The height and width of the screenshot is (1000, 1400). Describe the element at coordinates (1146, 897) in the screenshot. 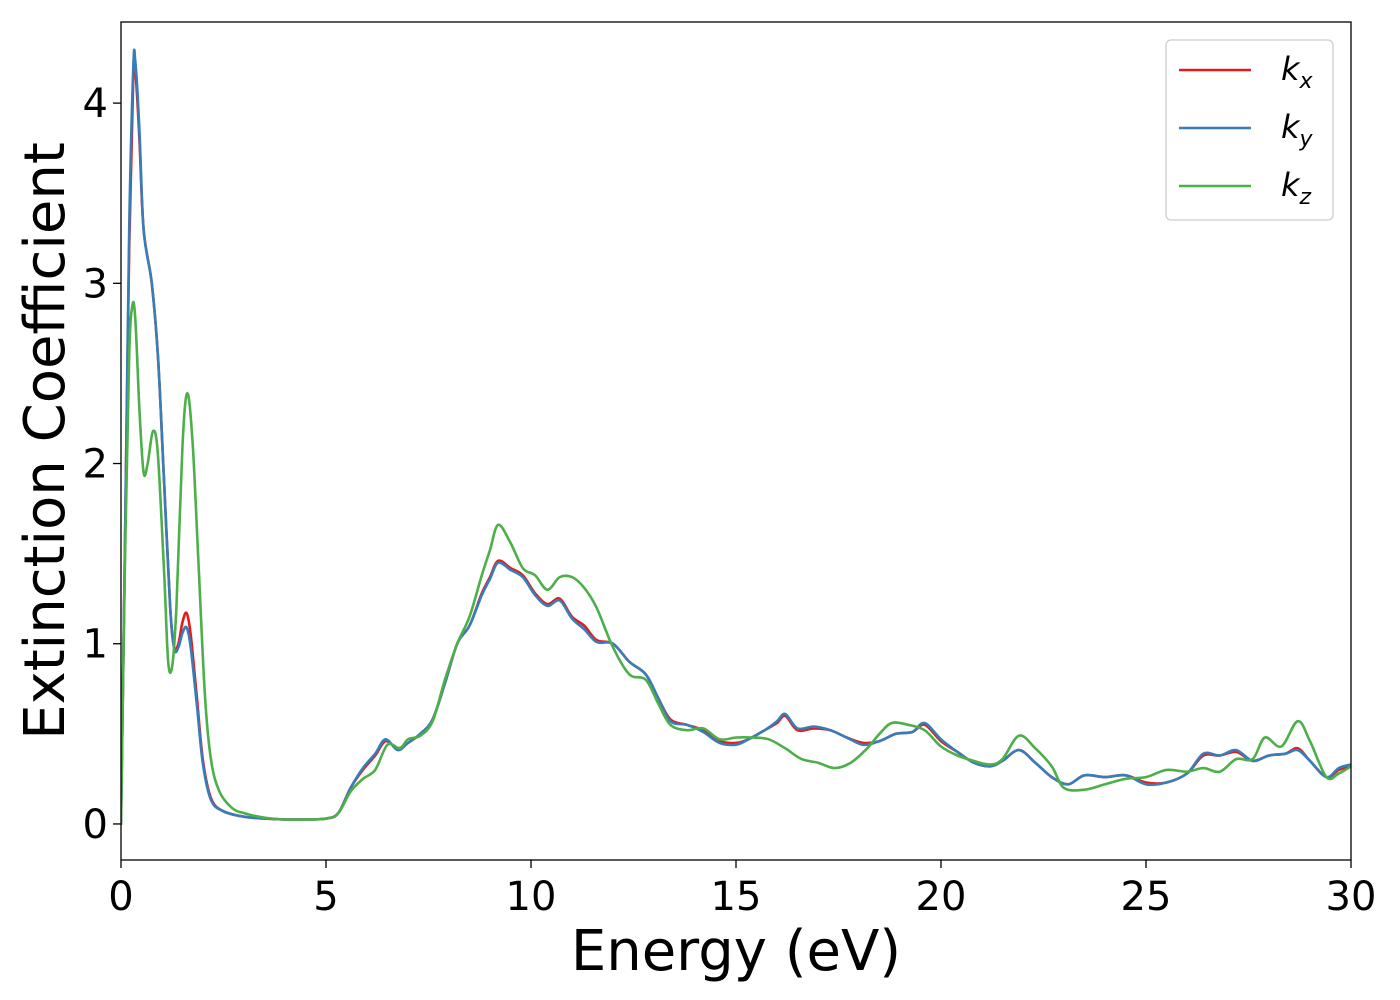

I see `x-tick-label: 25` at that location.